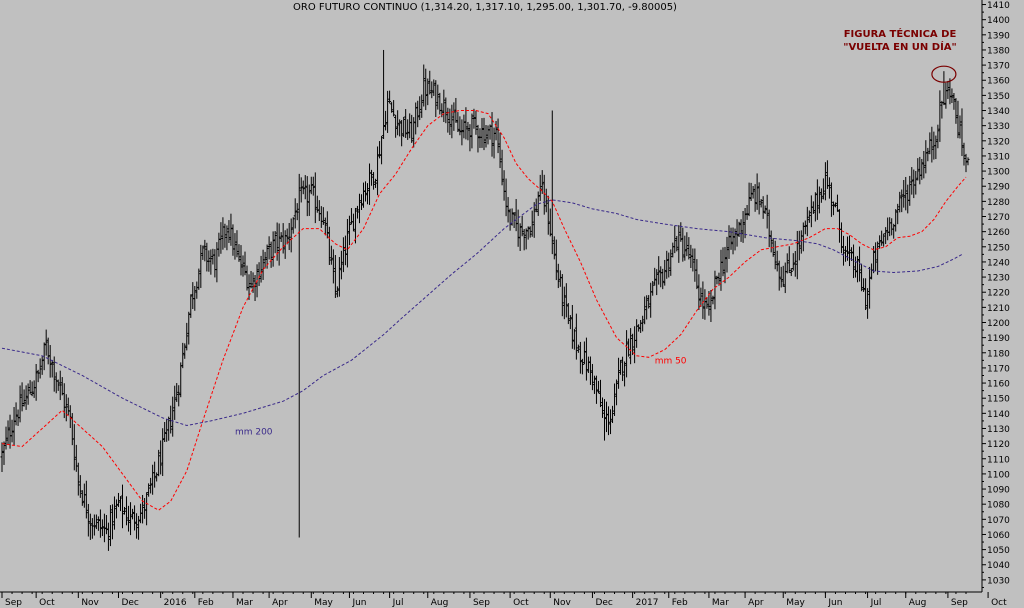  I want to click on y-tick-label: 1040, so click(998, 566).